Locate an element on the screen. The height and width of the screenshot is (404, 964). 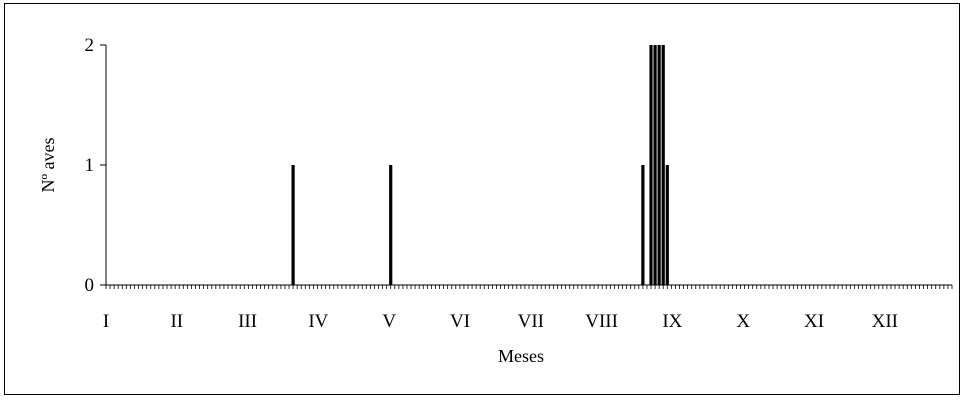
x-month-label: VI is located at coordinates (460, 321).